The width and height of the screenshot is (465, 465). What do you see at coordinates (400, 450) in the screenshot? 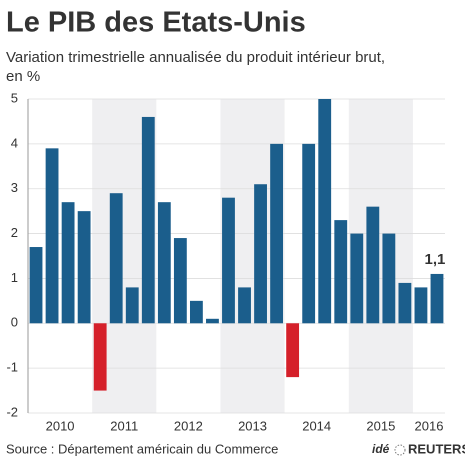
I see `logo-icon` at bounding box center [400, 450].